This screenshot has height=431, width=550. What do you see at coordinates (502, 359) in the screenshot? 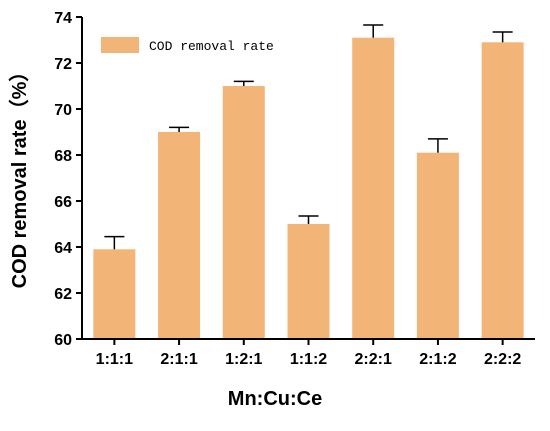
I see `x-tick-label: 2:2:2` at bounding box center [502, 359].